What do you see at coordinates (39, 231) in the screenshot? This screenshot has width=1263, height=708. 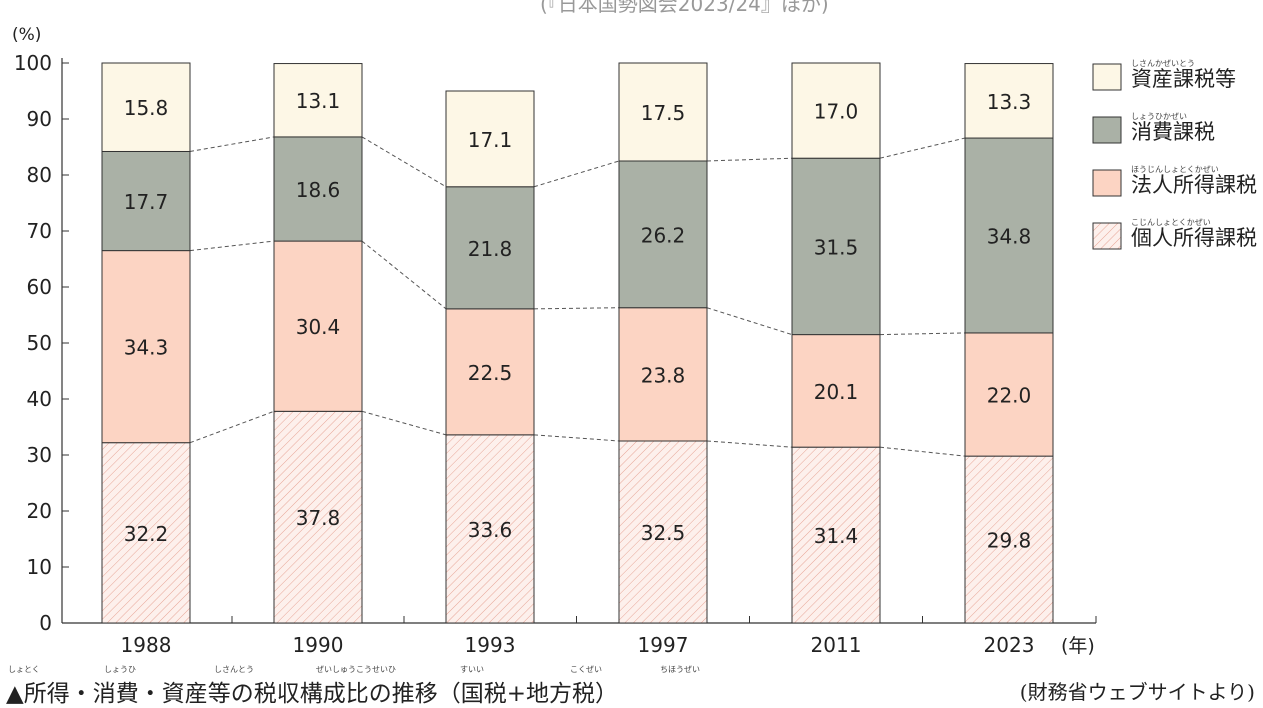 I see `y-tick-label: 70` at bounding box center [39, 231].